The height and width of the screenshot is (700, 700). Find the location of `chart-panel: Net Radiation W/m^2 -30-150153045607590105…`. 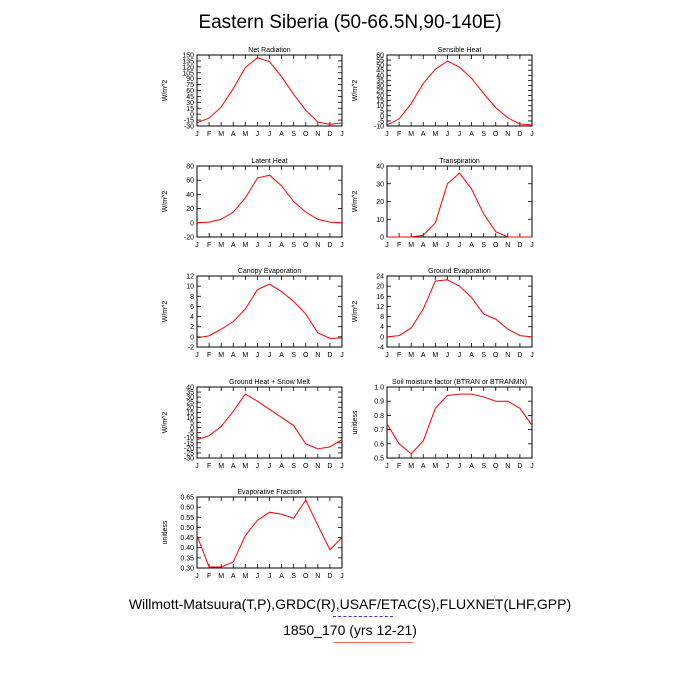

chart-panel: Net Radiation W/m^2 -30-150153045607590105… is located at coordinates (253, 92).